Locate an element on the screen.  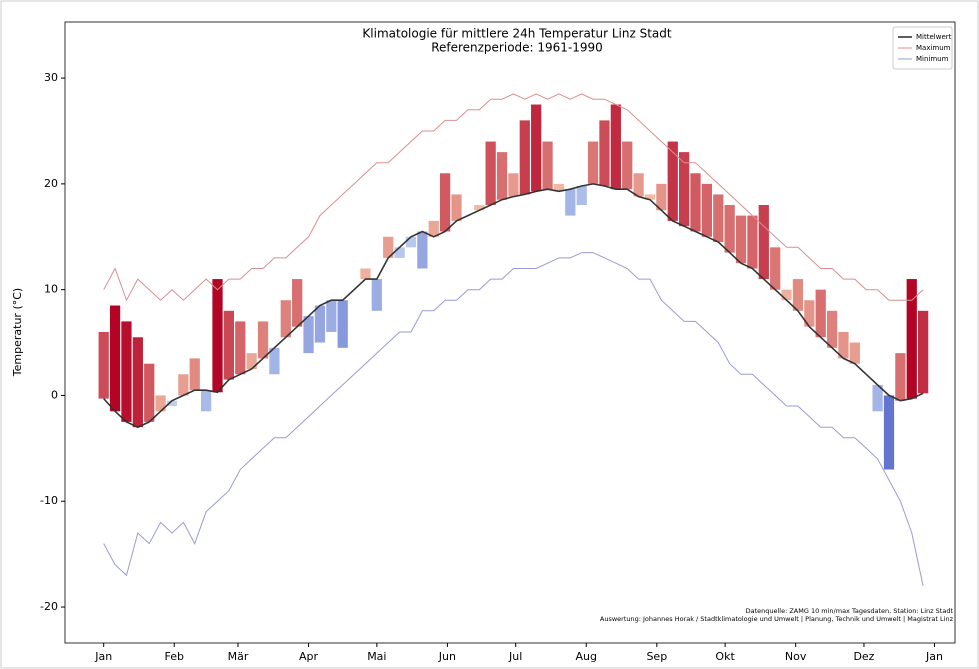
x-tick-label: Sep is located at coordinates (656, 656).